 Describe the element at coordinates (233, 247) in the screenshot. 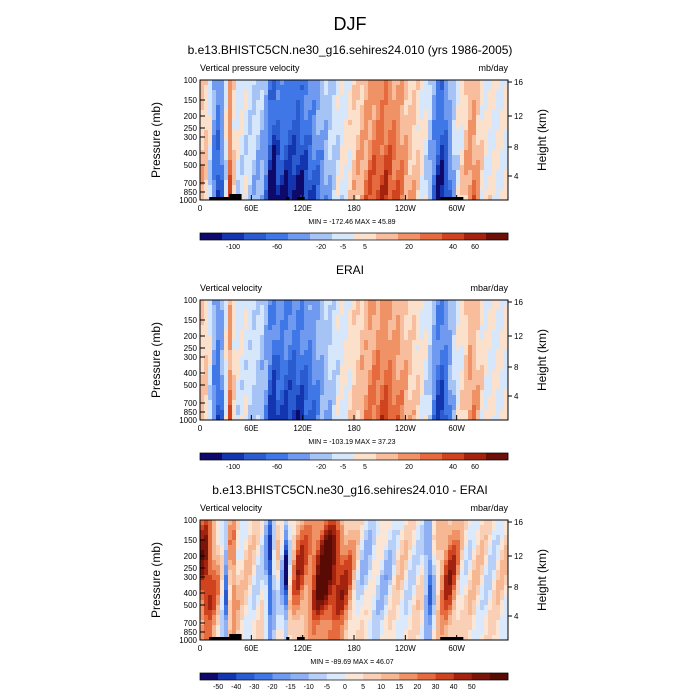

I see `colorbar-label: -100` at that location.